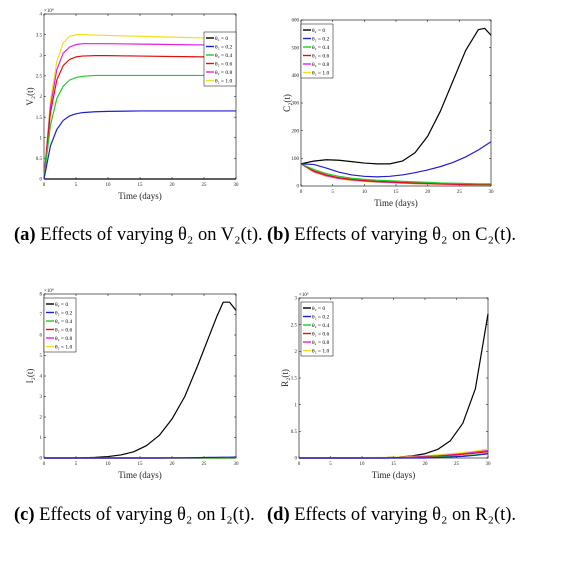  Describe the element at coordinates (151, 235) in the screenshot. I see `caption-a-text: Effects of varying θ₂ on V₂(t).` at that location.